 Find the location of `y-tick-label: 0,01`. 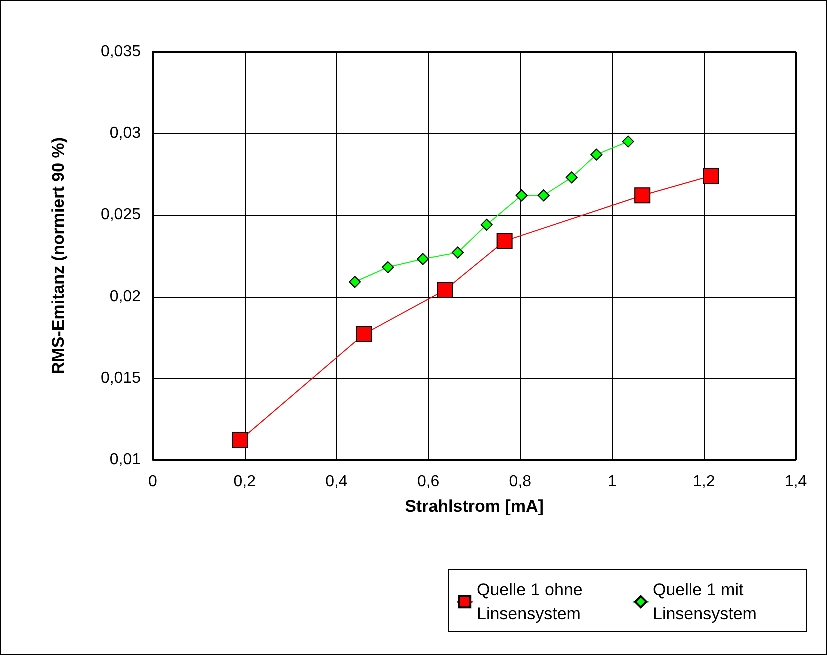

y-tick-label: 0,01 is located at coordinates (126, 460).